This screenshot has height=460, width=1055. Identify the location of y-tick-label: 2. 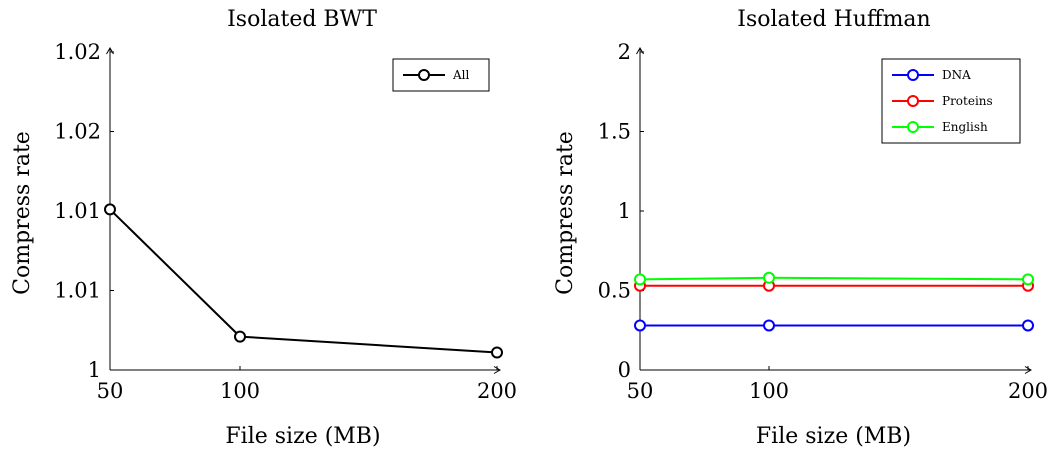
(624, 52).